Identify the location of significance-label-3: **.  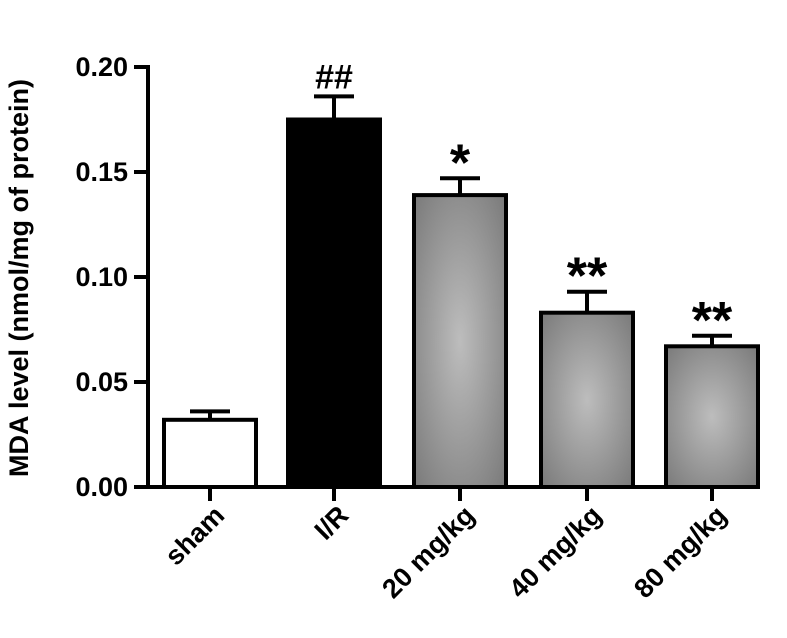
(587, 277).